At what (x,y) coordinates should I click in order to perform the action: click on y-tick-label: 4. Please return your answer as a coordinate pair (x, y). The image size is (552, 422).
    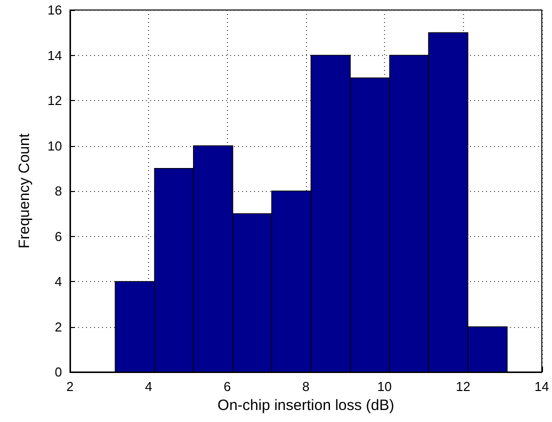
    Looking at the image, I should click on (58, 281).